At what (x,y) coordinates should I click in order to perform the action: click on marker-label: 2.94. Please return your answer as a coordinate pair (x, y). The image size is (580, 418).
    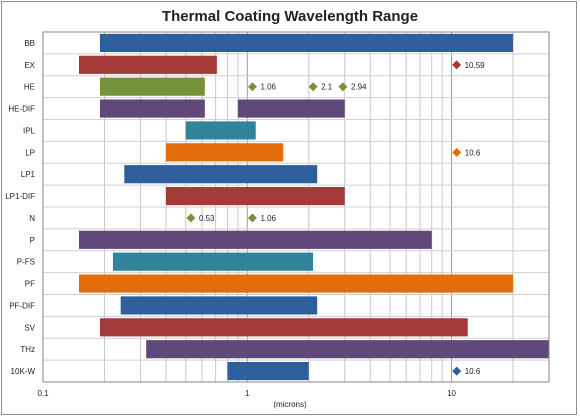
    Looking at the image, I should click on (359, 87).